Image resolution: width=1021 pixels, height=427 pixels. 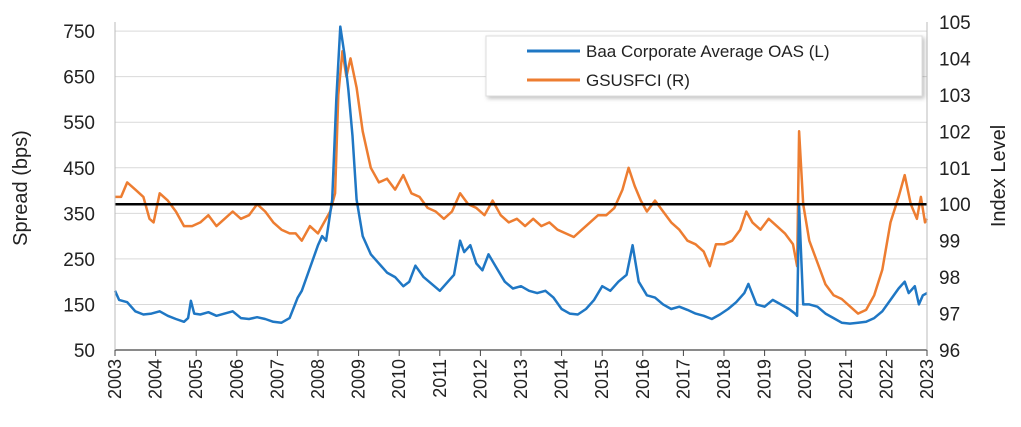 I want to click on x-tick-label: 2008, so click(x=318, y=379).